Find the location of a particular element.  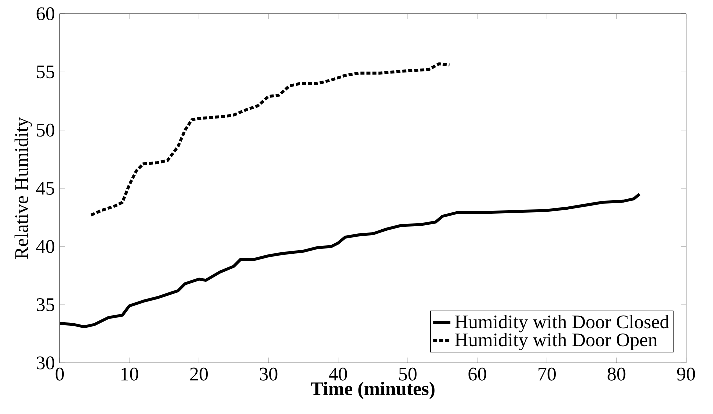

x-tick-label: 0 is located at coordinates (60, 374).